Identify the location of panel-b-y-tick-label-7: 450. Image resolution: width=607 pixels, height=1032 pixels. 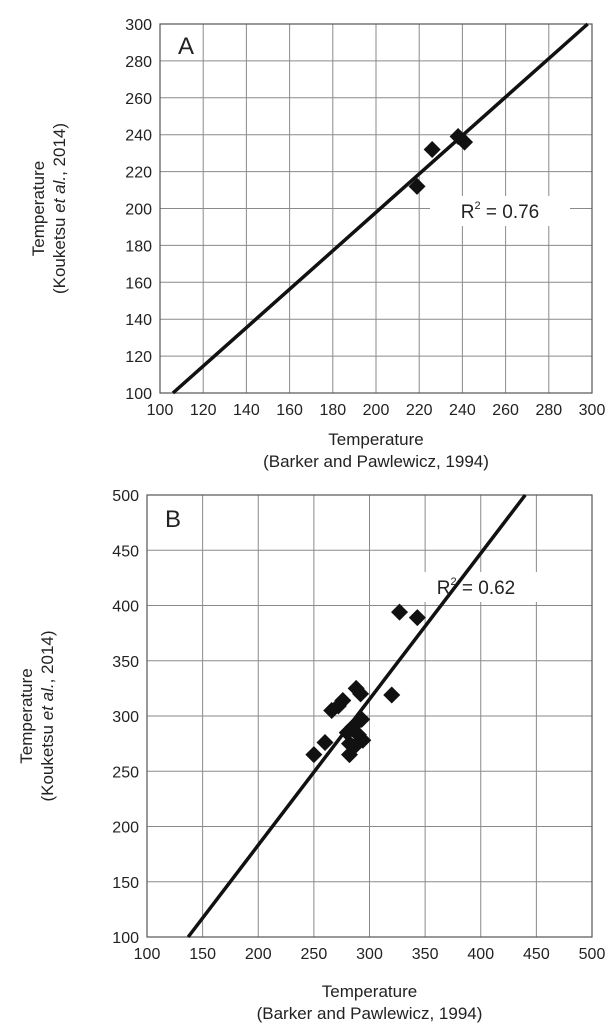
(125, 551).